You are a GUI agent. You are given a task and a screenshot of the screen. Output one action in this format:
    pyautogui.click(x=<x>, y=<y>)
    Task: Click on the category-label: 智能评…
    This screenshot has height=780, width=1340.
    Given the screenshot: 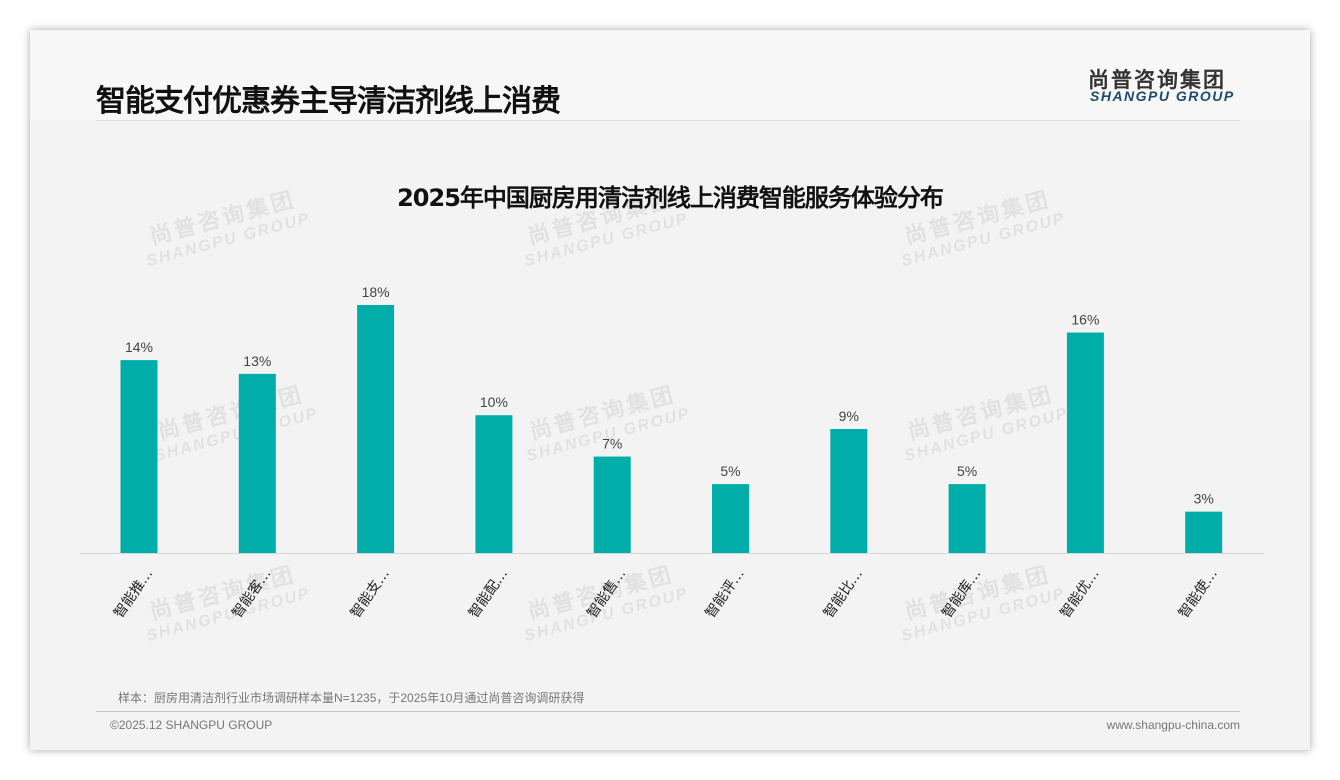 What is the action you would take?
    pyautogui.click(x=725, y=593)
    